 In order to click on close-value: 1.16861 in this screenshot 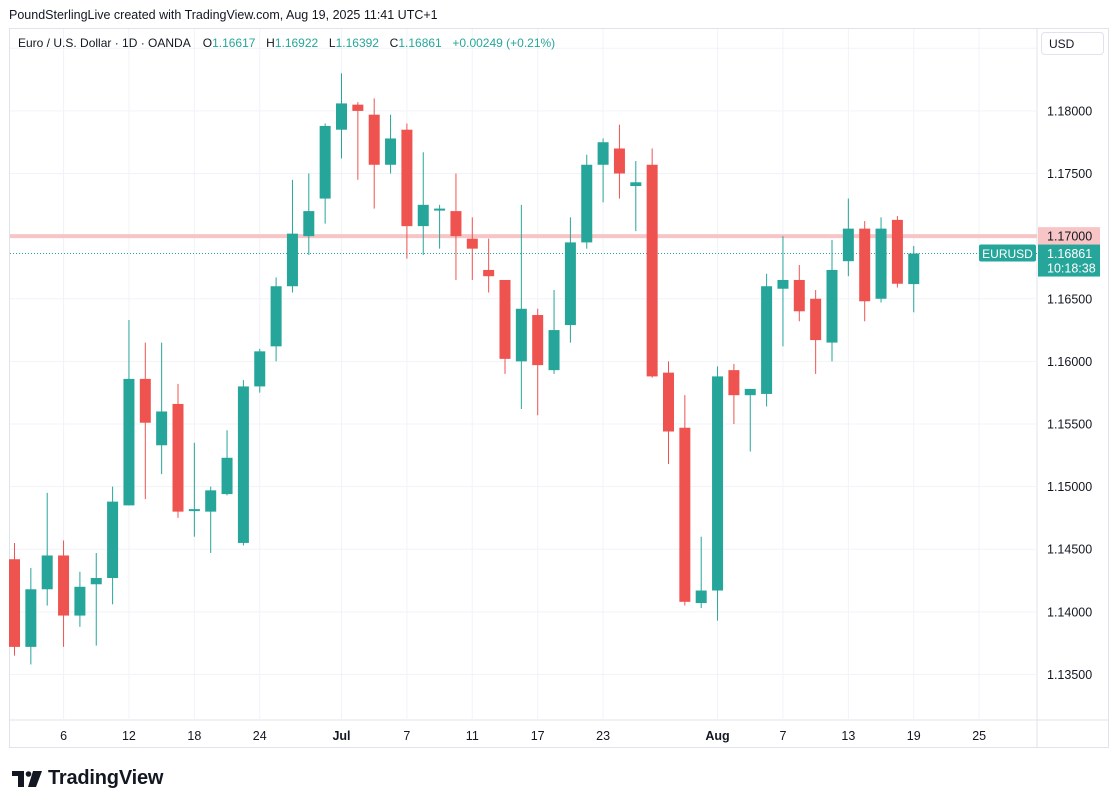, I will do `click(420, 43)`.